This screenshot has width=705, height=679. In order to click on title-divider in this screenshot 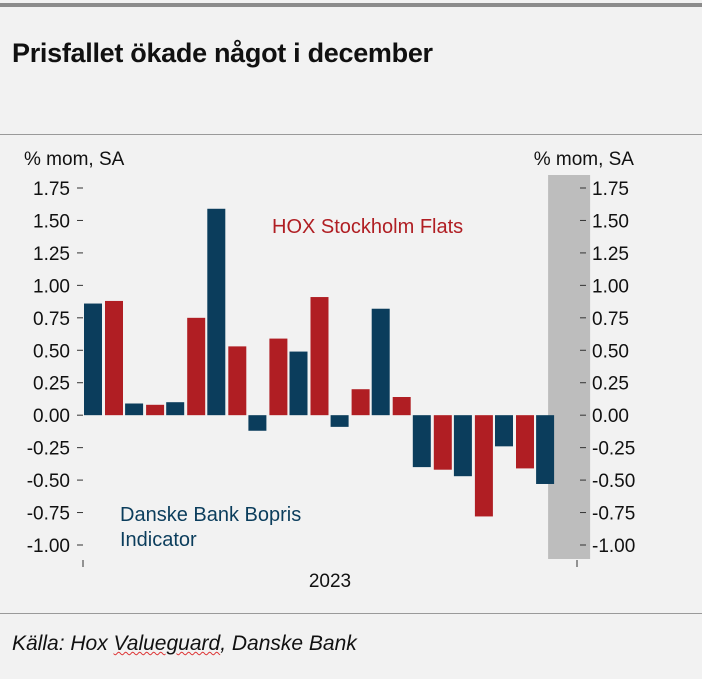, I will do `click(351, 134)`.